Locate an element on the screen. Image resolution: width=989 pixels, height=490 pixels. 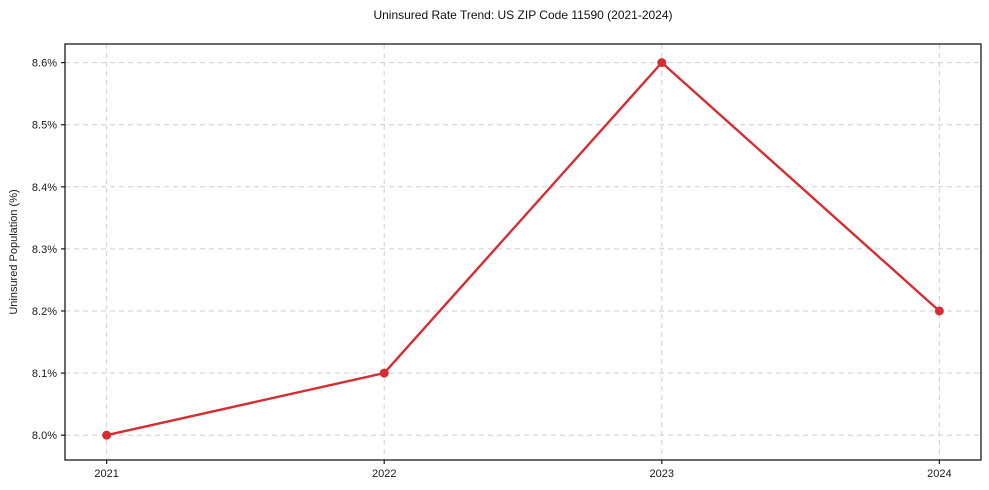
x-tick-label: 2023 is located at coordinates (662, 474).